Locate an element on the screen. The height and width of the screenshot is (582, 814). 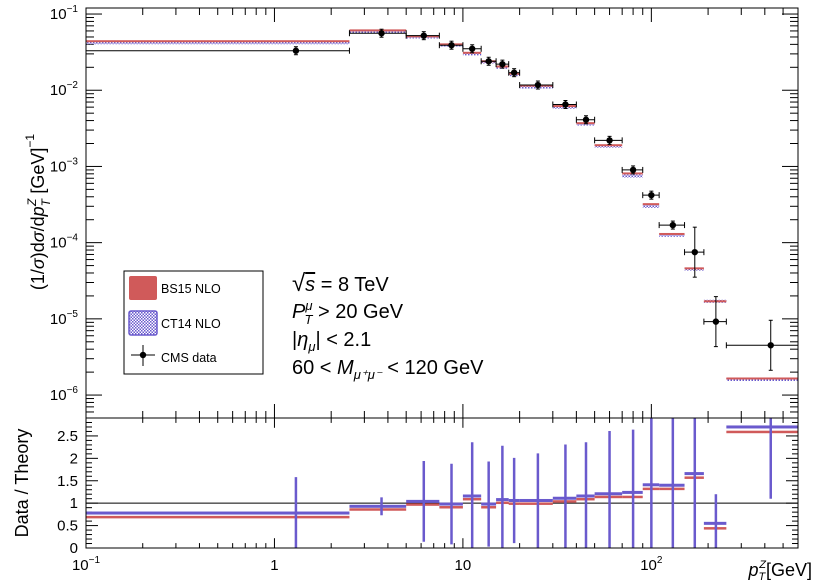
x-tick-label: 10⁻¹ is located at coordinates (86, 564).